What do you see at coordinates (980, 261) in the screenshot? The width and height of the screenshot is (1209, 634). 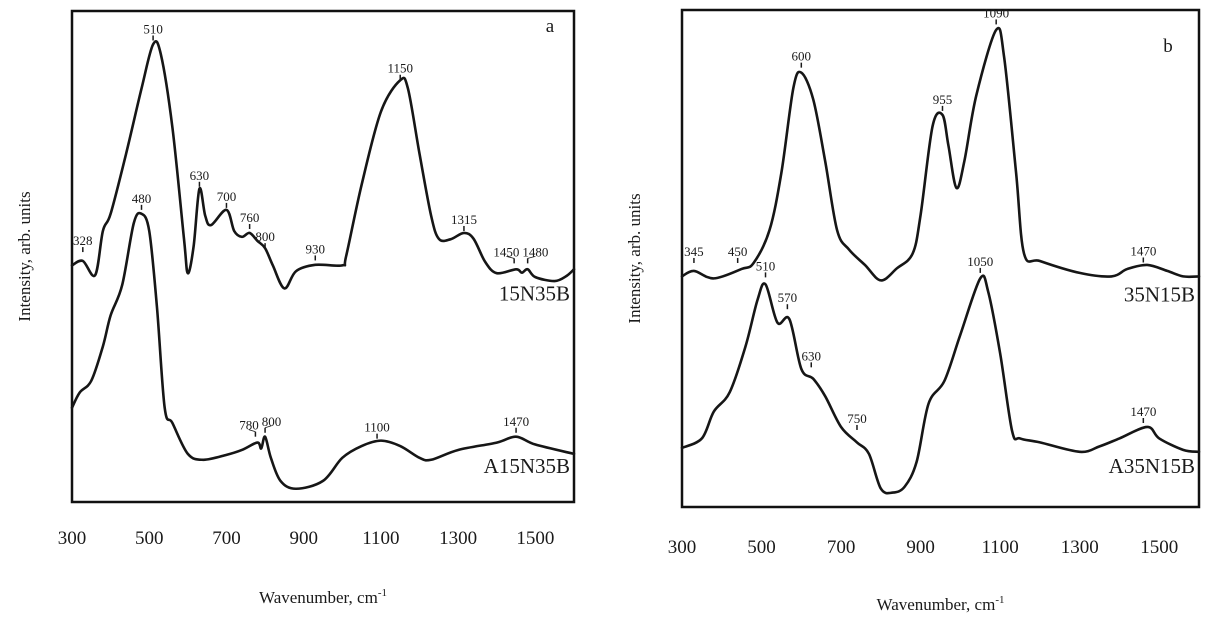 I see `peak-label: 1050` at bounding box center [980, 261].